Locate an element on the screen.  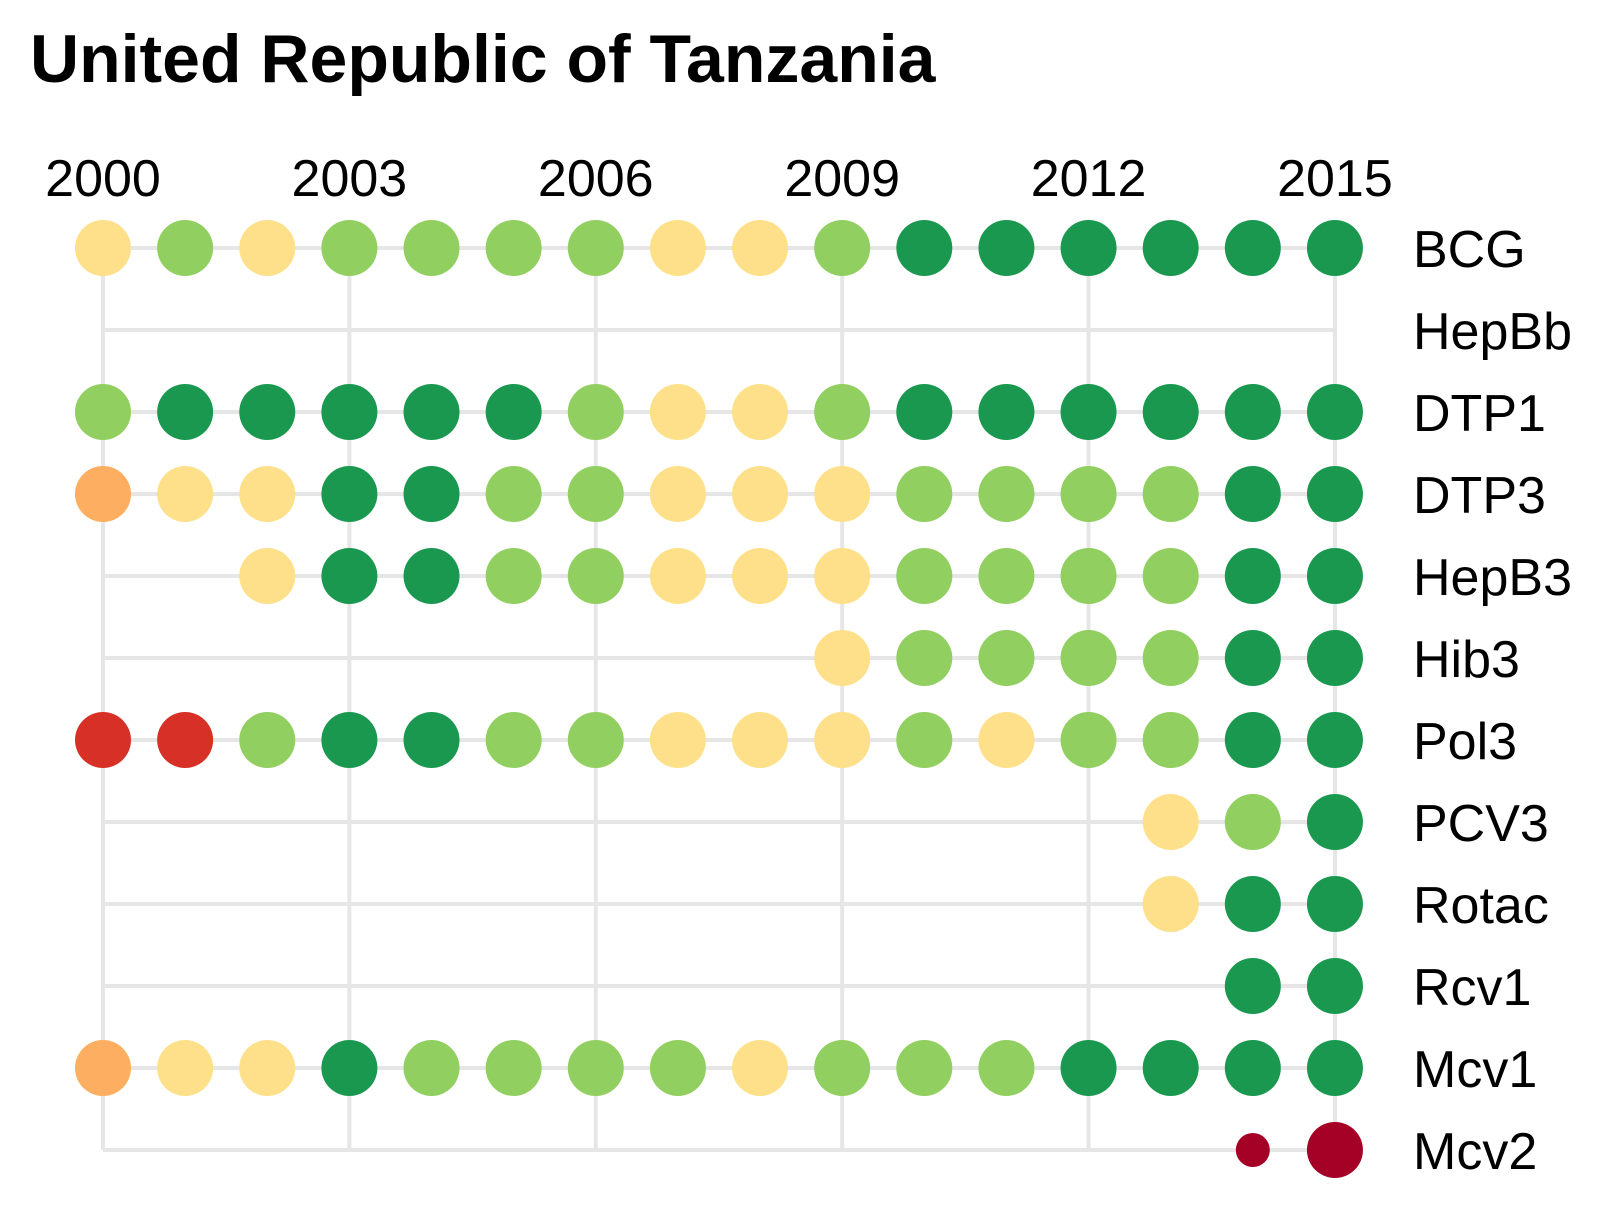
x-tick-label: 2003 is located at coordinates (350, 179).